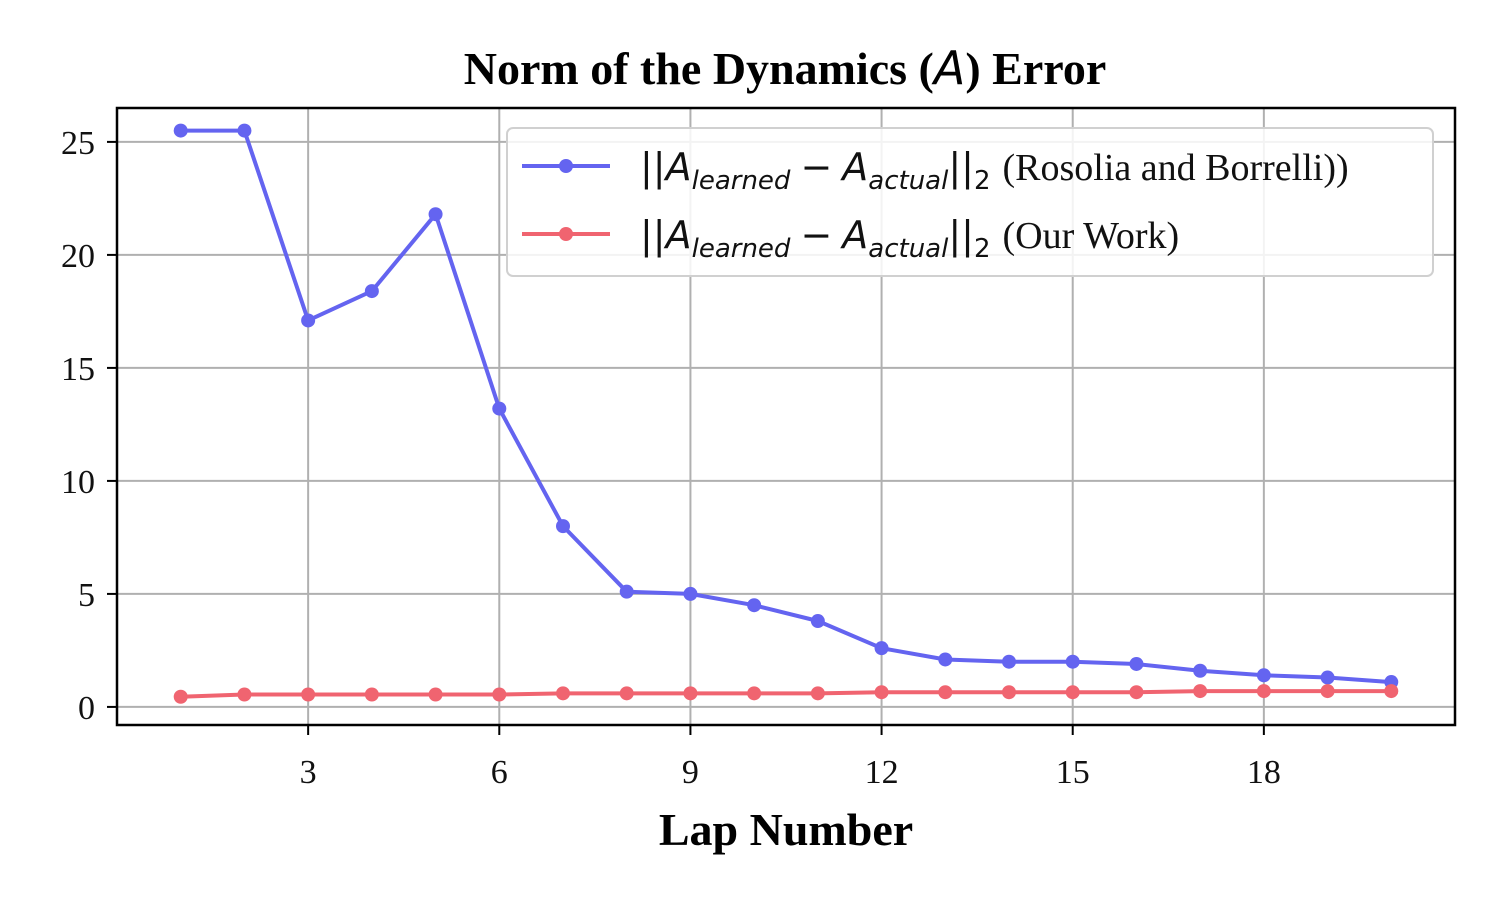 This screenshot has width=1500, height=900. What do you see at coordinates (908, 249) in the screenshot?
I see `legend-math-sub-actual-2: actual` at bounding box center [908, 249].